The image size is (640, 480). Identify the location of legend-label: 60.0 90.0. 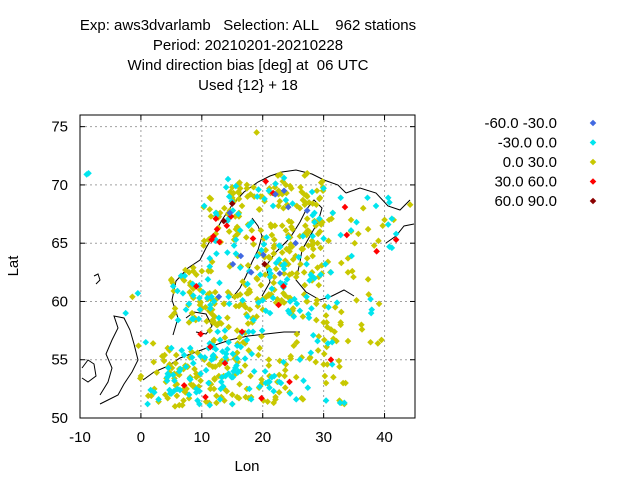
(525, 201).